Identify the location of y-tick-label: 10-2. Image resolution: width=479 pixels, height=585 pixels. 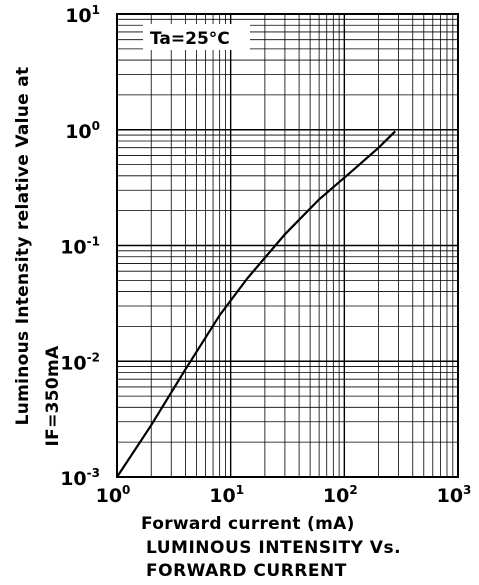
(80, 362).